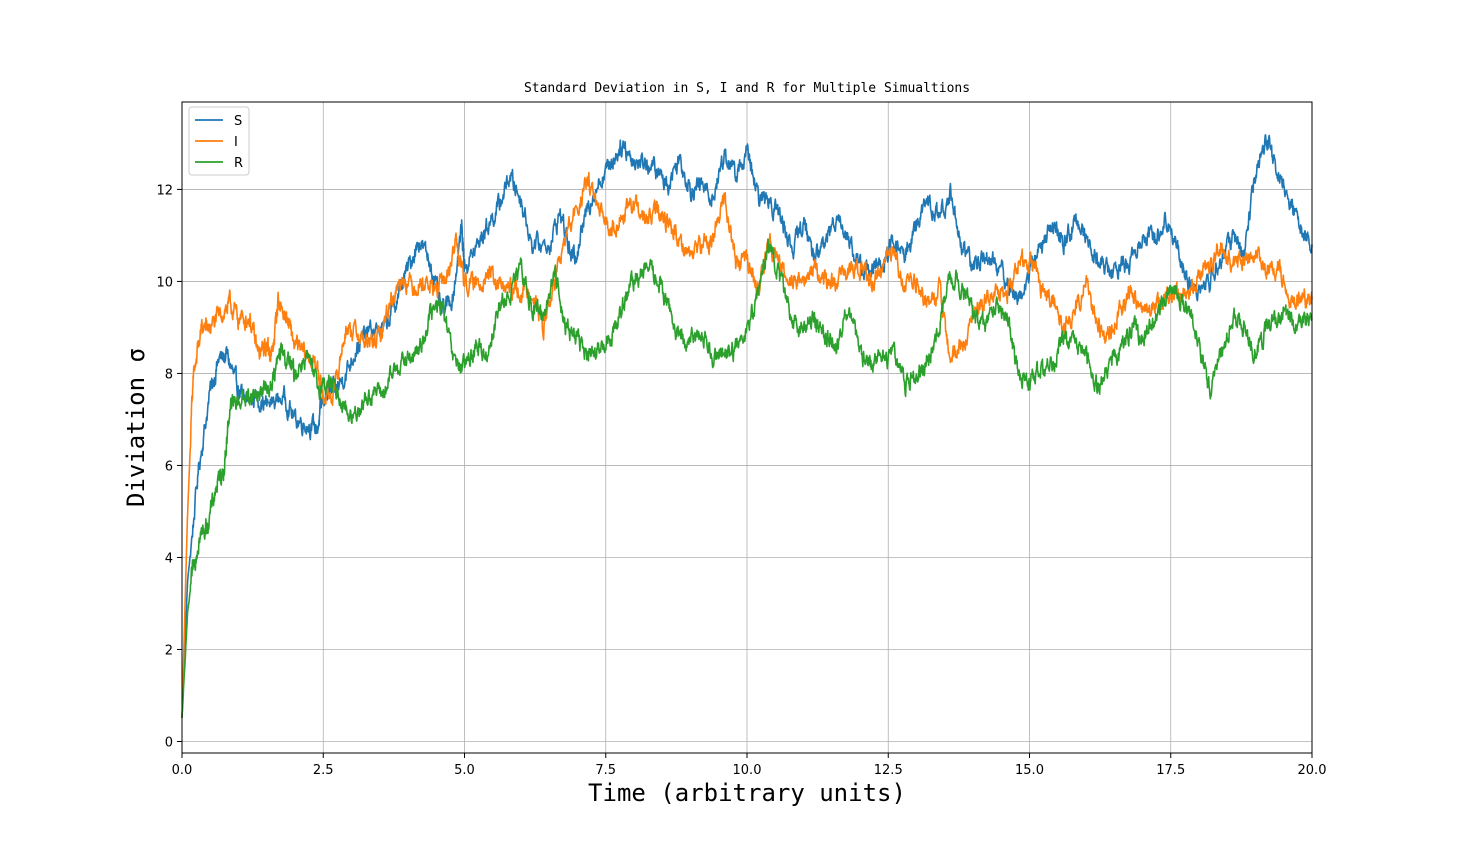  I want to click on y-tick-label: 8, so click(169, 374).